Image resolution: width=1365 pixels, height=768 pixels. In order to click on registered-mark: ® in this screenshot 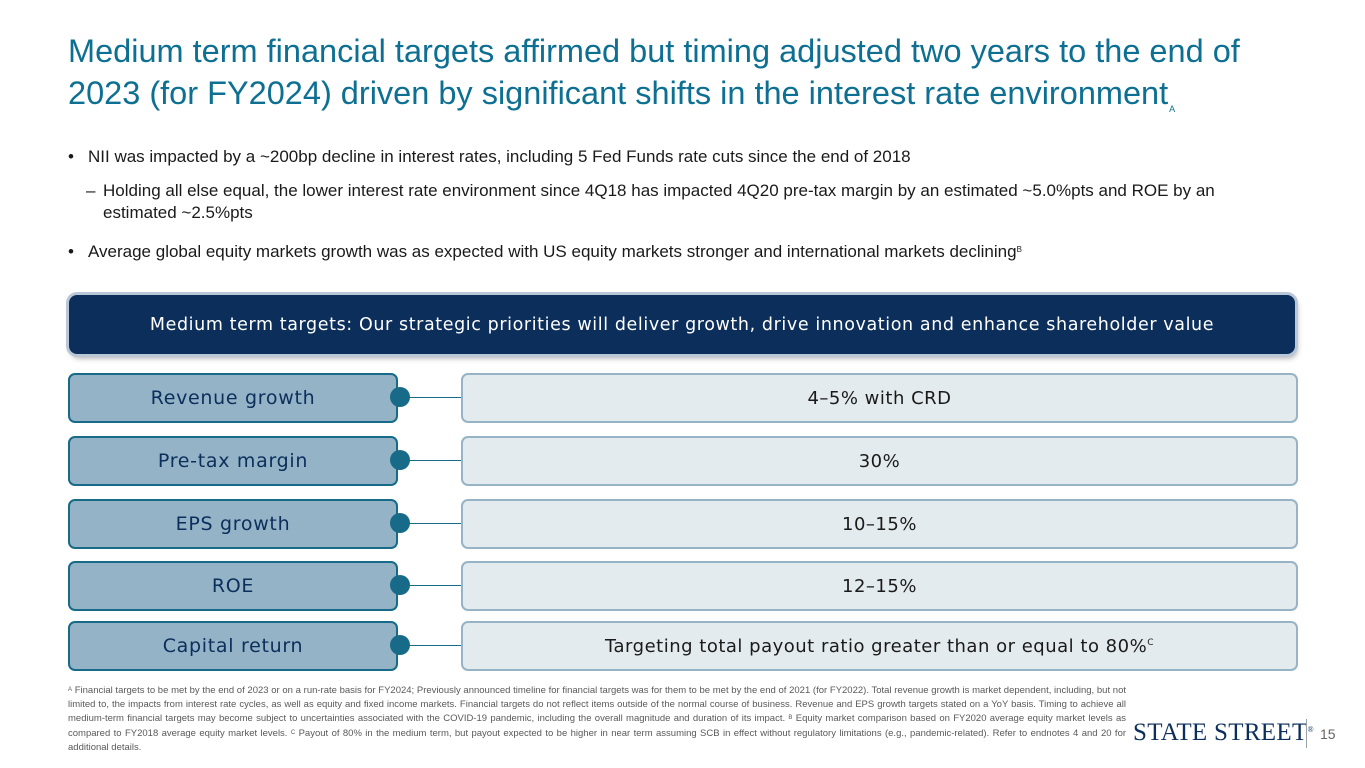, I will do `click(1310, 729)`.